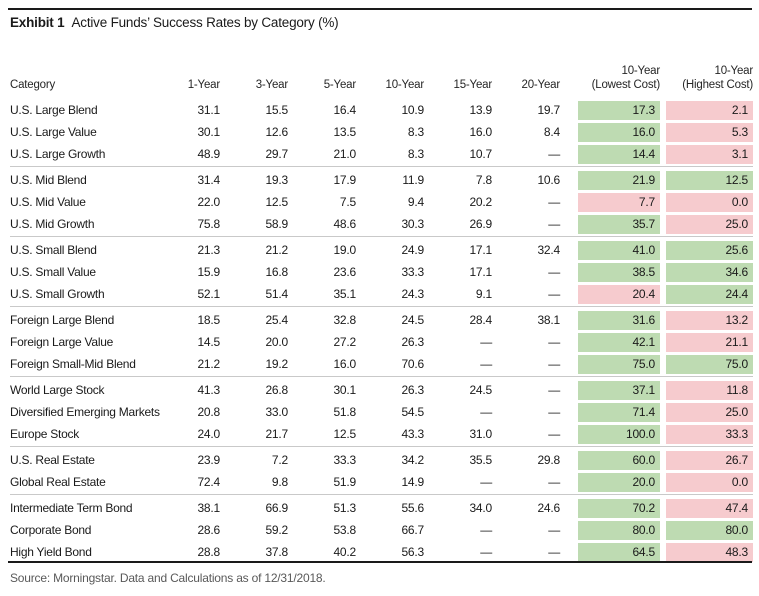  Describe the element at coordinates (344, 530) in the screenshot. I see `value-cell: 53.8` at that location.